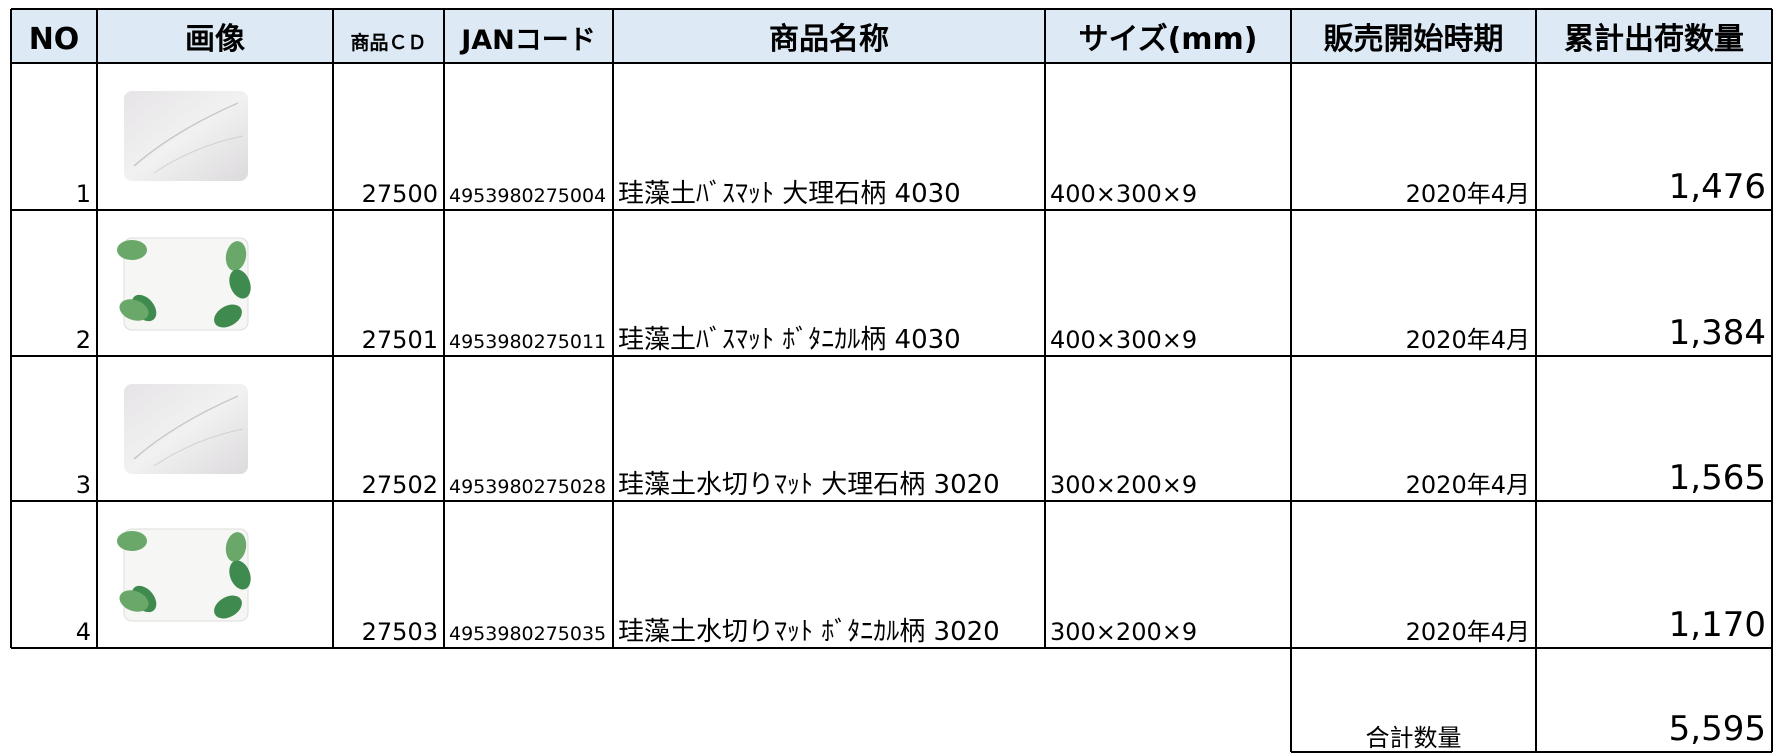  What do you see at coordinates (400, 194) in the screenshot?
I see `cell: 27500` at bounding box center [400, 194].